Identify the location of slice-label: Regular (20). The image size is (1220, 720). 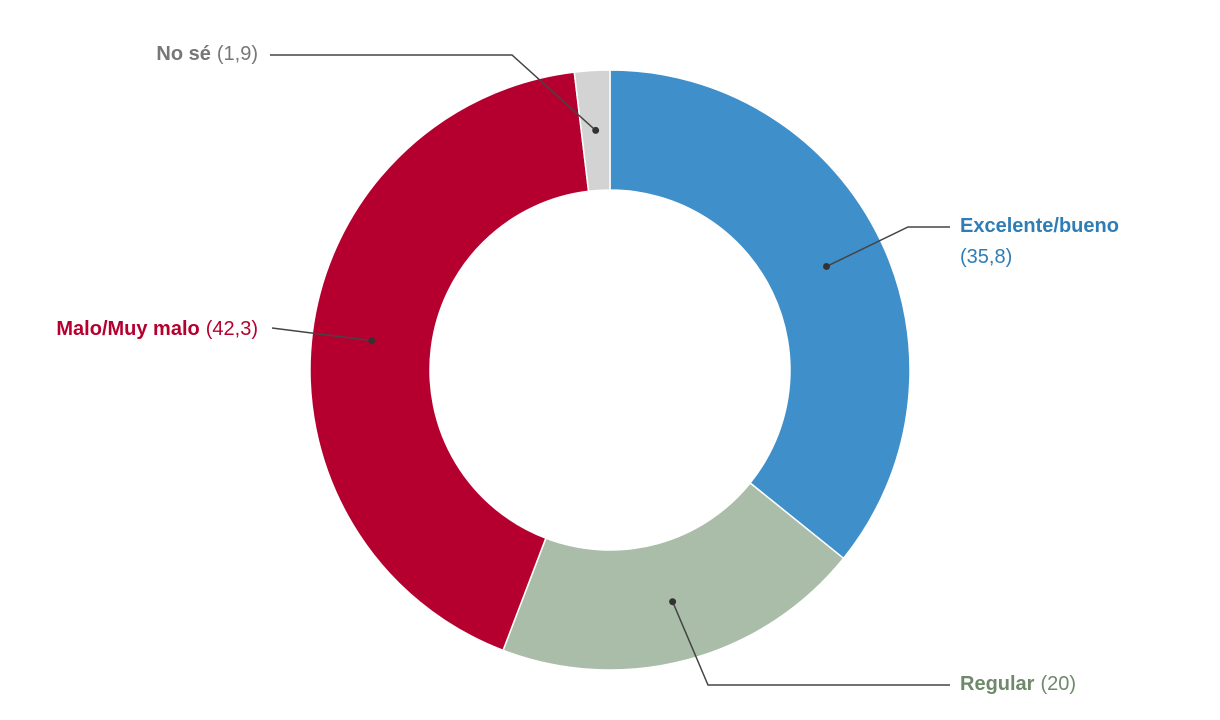
(1018, 684).